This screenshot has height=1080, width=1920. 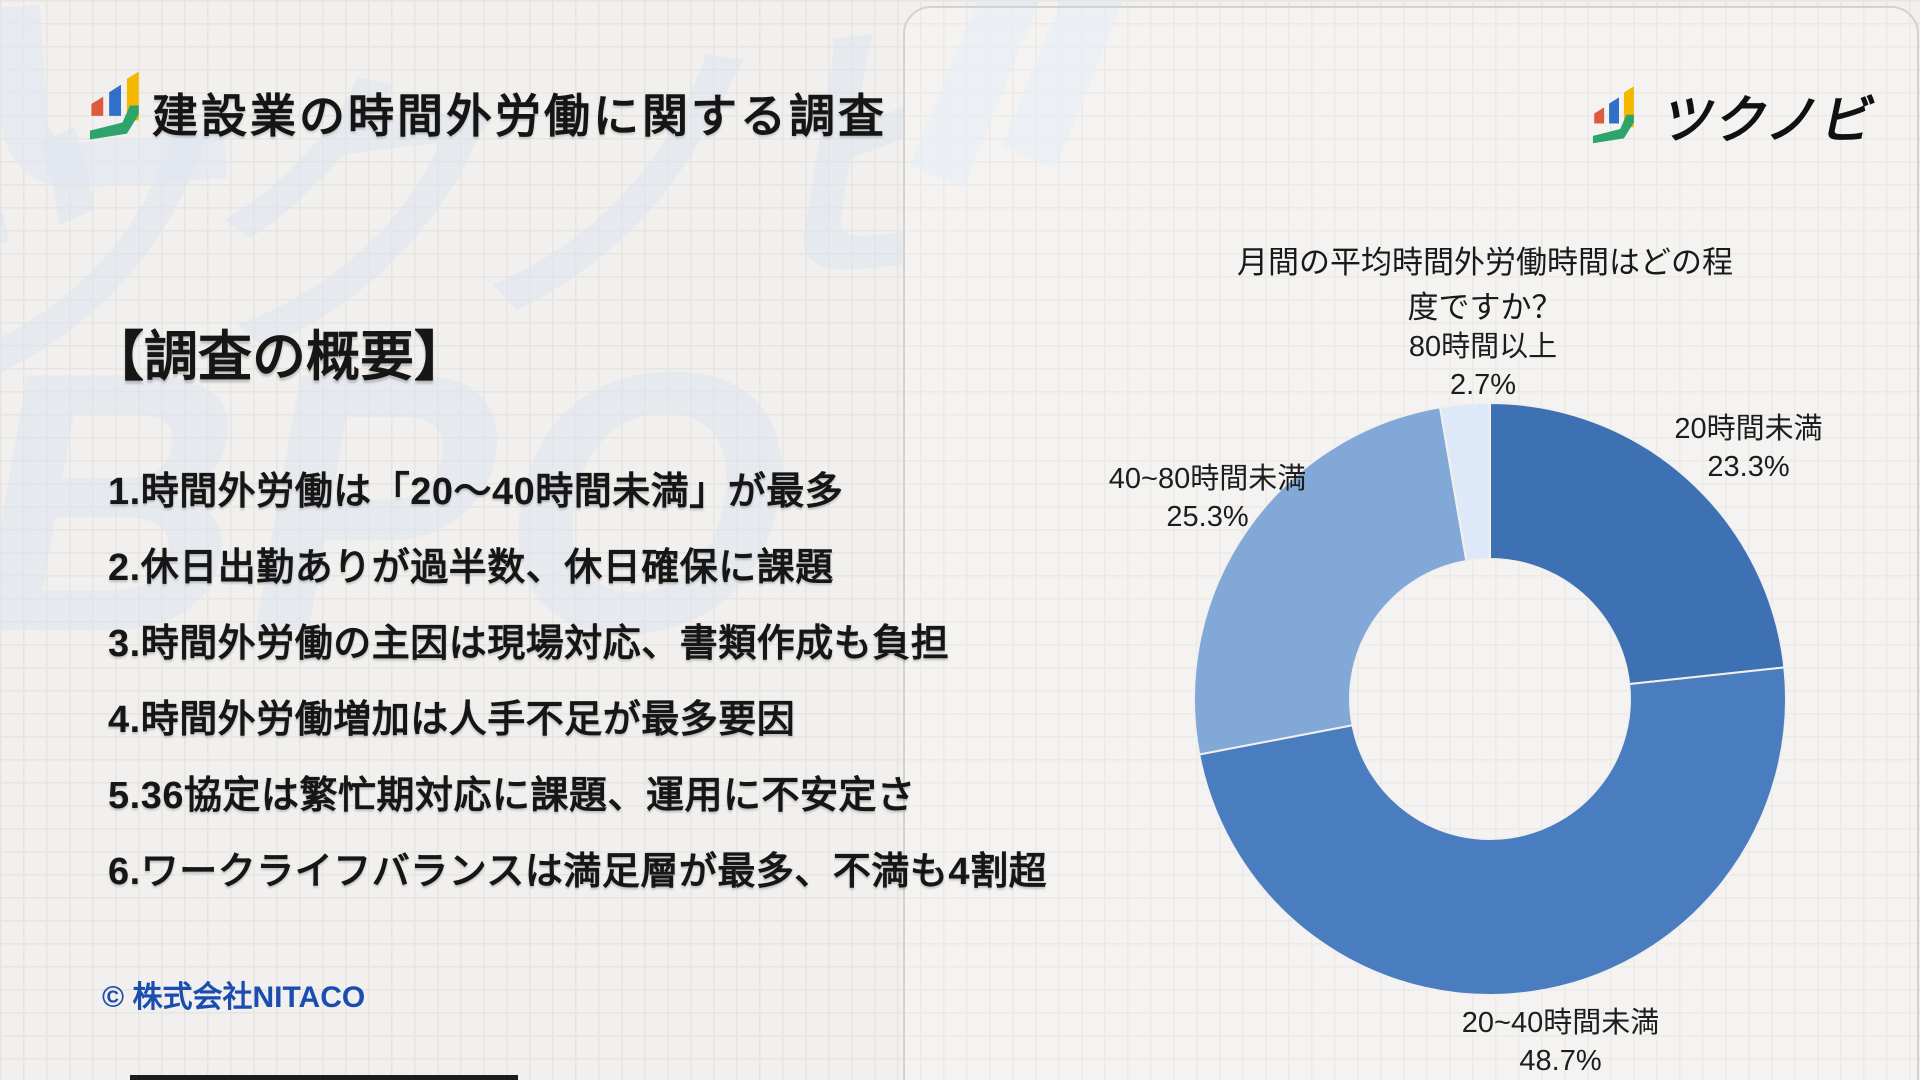 What do you see at coordinates (476, 492) in the screenshot?
I see `list-item: 1.時間外労働は「20〜40時間未満」が最多` at bounding box center [476, 492].